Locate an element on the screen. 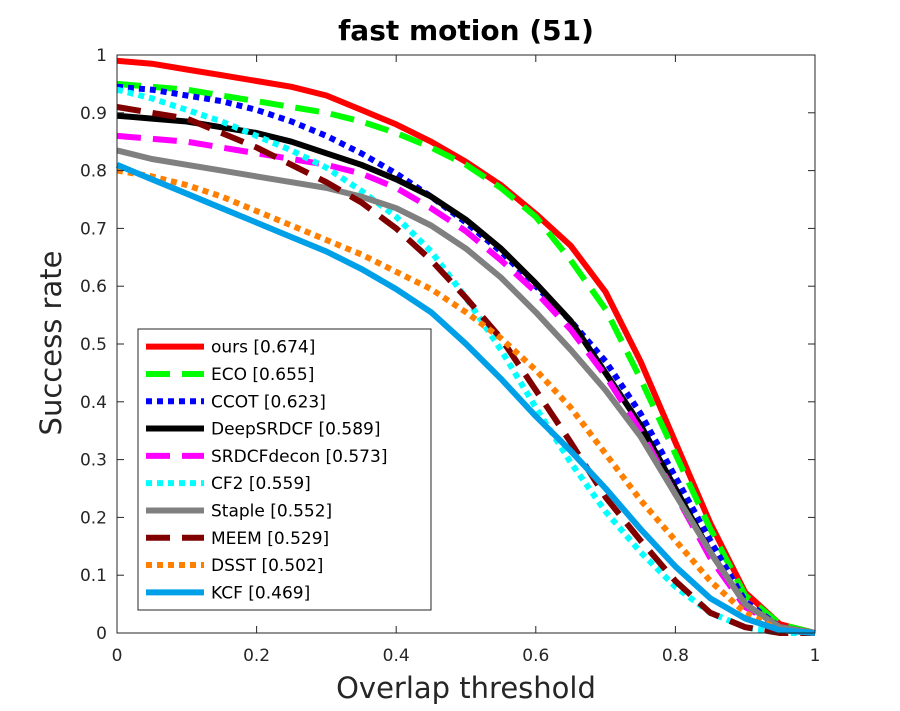  legend-entry-7: MEEM [0.529] is located at coordinates (270, 539).